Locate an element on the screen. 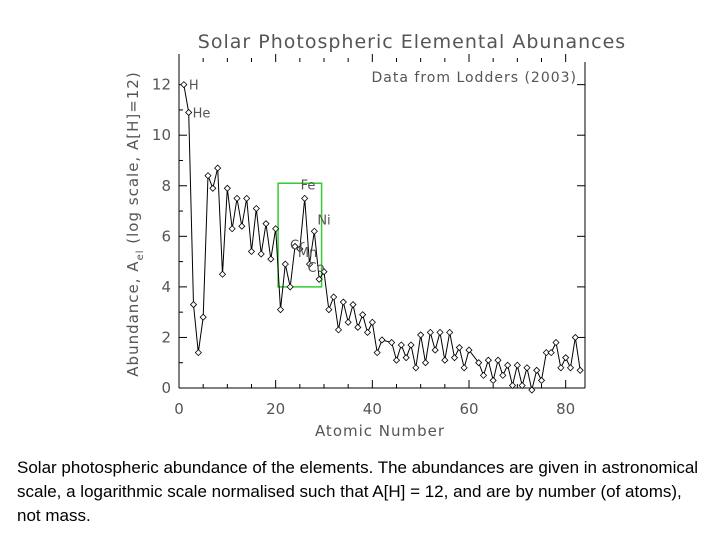 This screenshot has height=540, width=720. x-tick-label: 60 is located at coordinates (468, 409).